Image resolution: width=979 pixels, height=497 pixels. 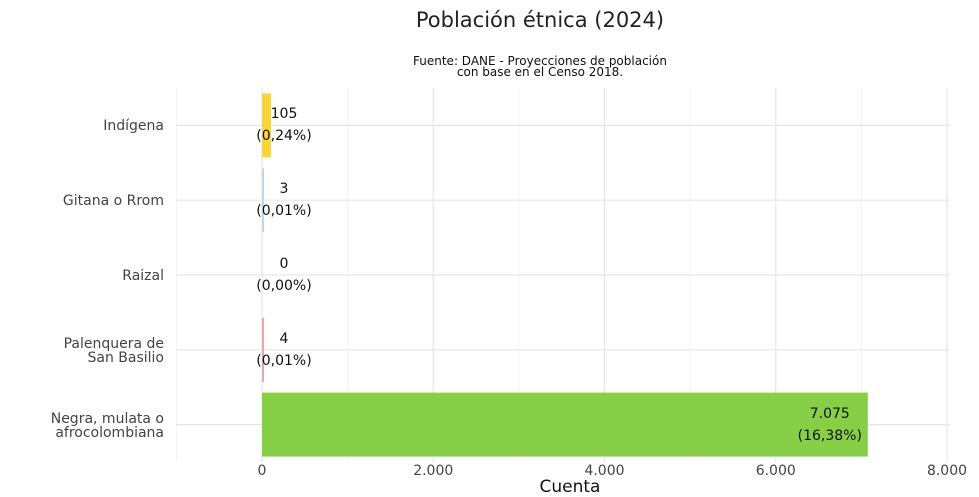 What do you see at coordinates (829, 424) in the screenshot?
I see `data-label: 7.075 (16,38%)` at bounding box center [829, 424].